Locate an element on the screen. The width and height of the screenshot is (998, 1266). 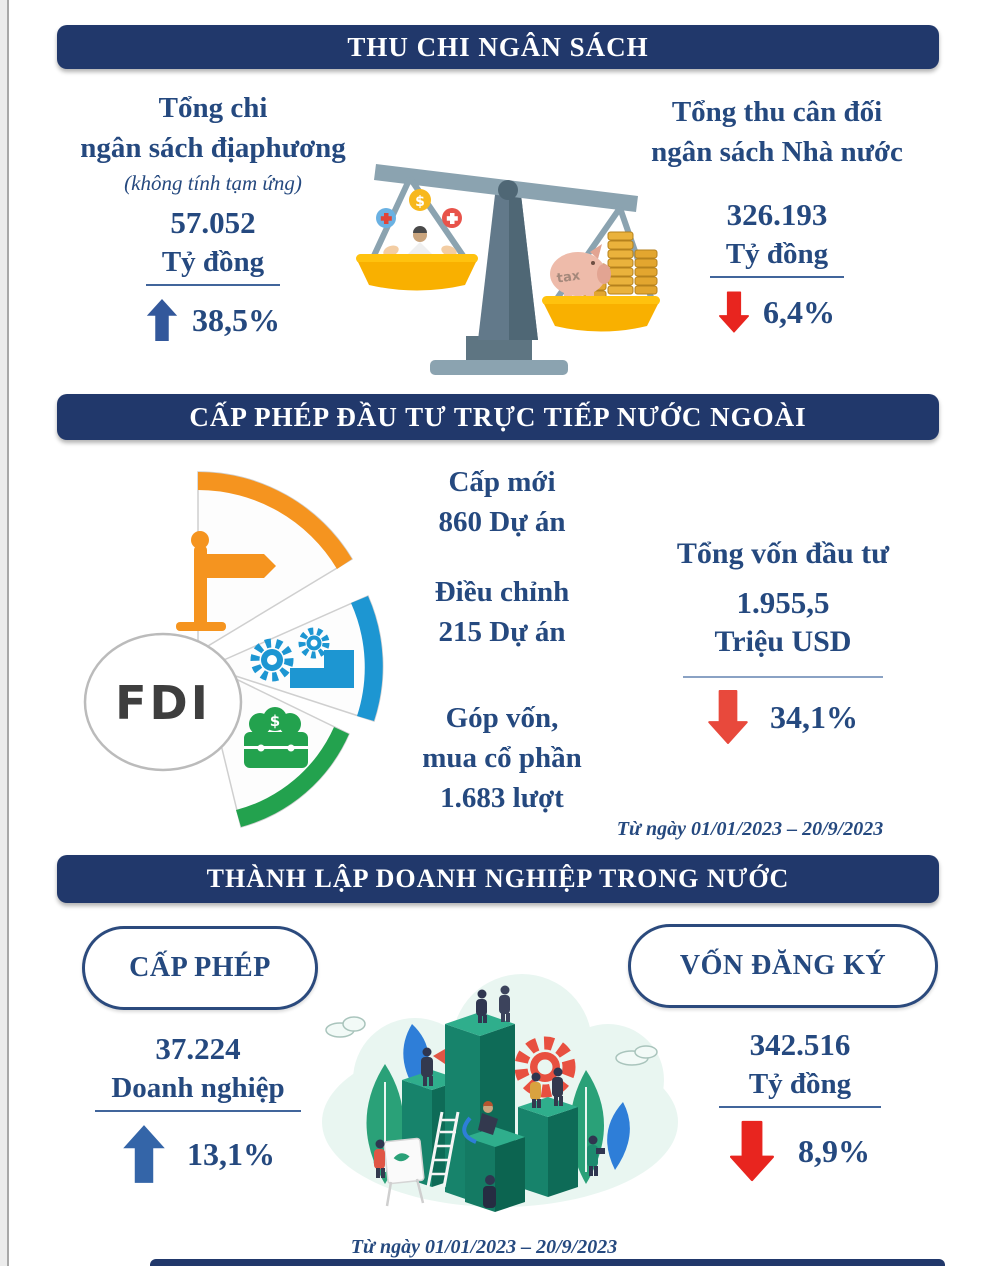
fdi-fan-illustration: $ FDI is located at coordinates (233, 649).